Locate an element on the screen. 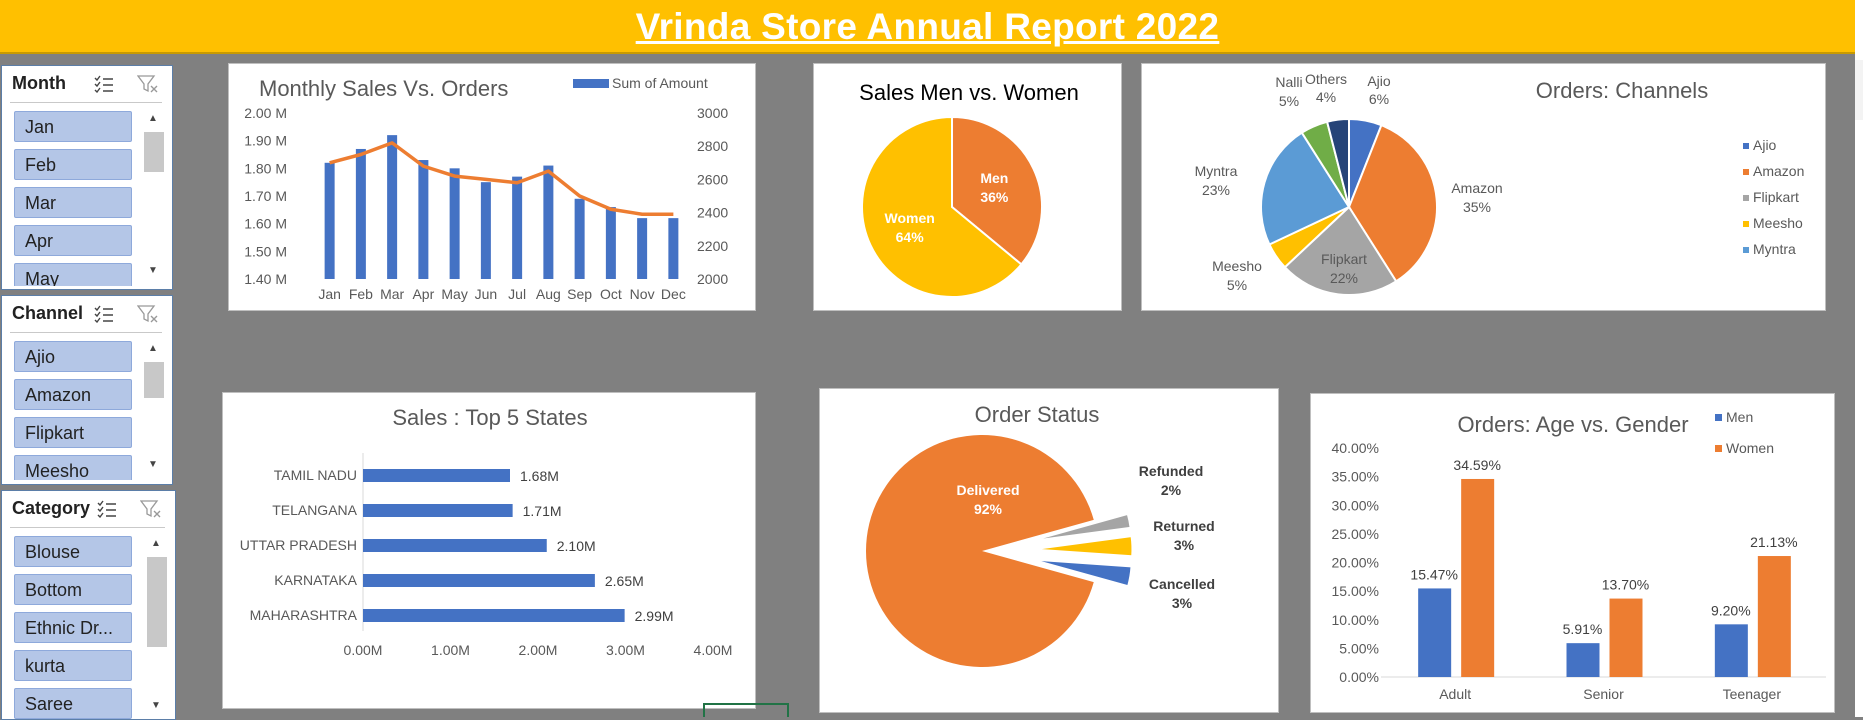  bar-value: 2.65M is located at coordinates (624, 581).